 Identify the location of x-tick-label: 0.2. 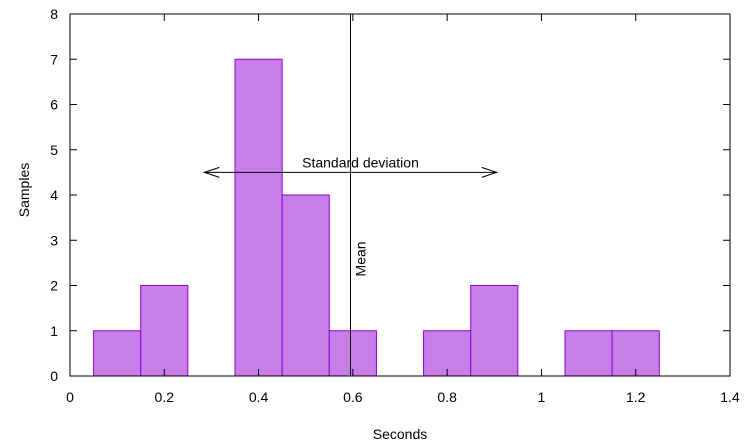
(165, 397).